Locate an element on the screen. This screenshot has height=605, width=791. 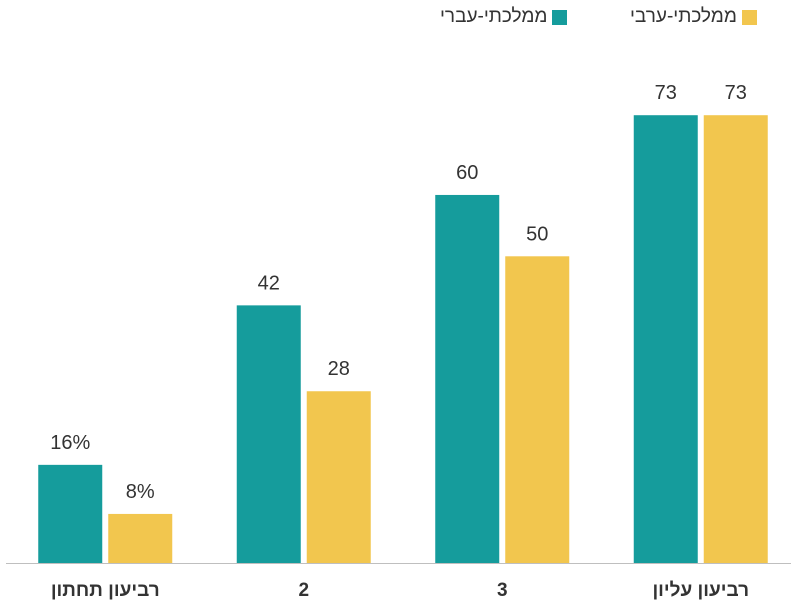
data-label-hebrew-2: 60 is located at coordinates (467, 173).